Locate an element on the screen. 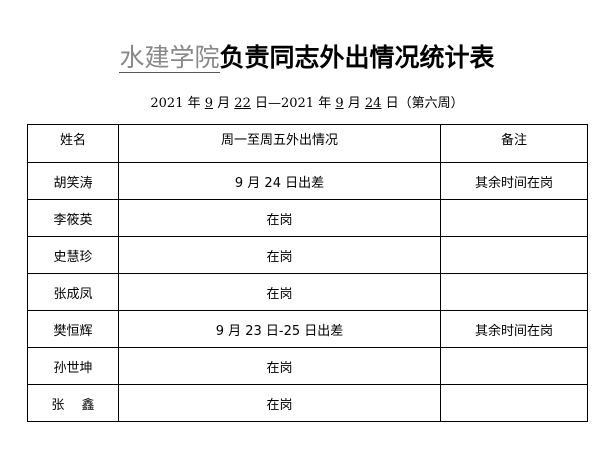 Image resolution: width=614 pixels, height=459 pixels. table-row: 张 鑫在岗 is located at coordinates (307, 403).